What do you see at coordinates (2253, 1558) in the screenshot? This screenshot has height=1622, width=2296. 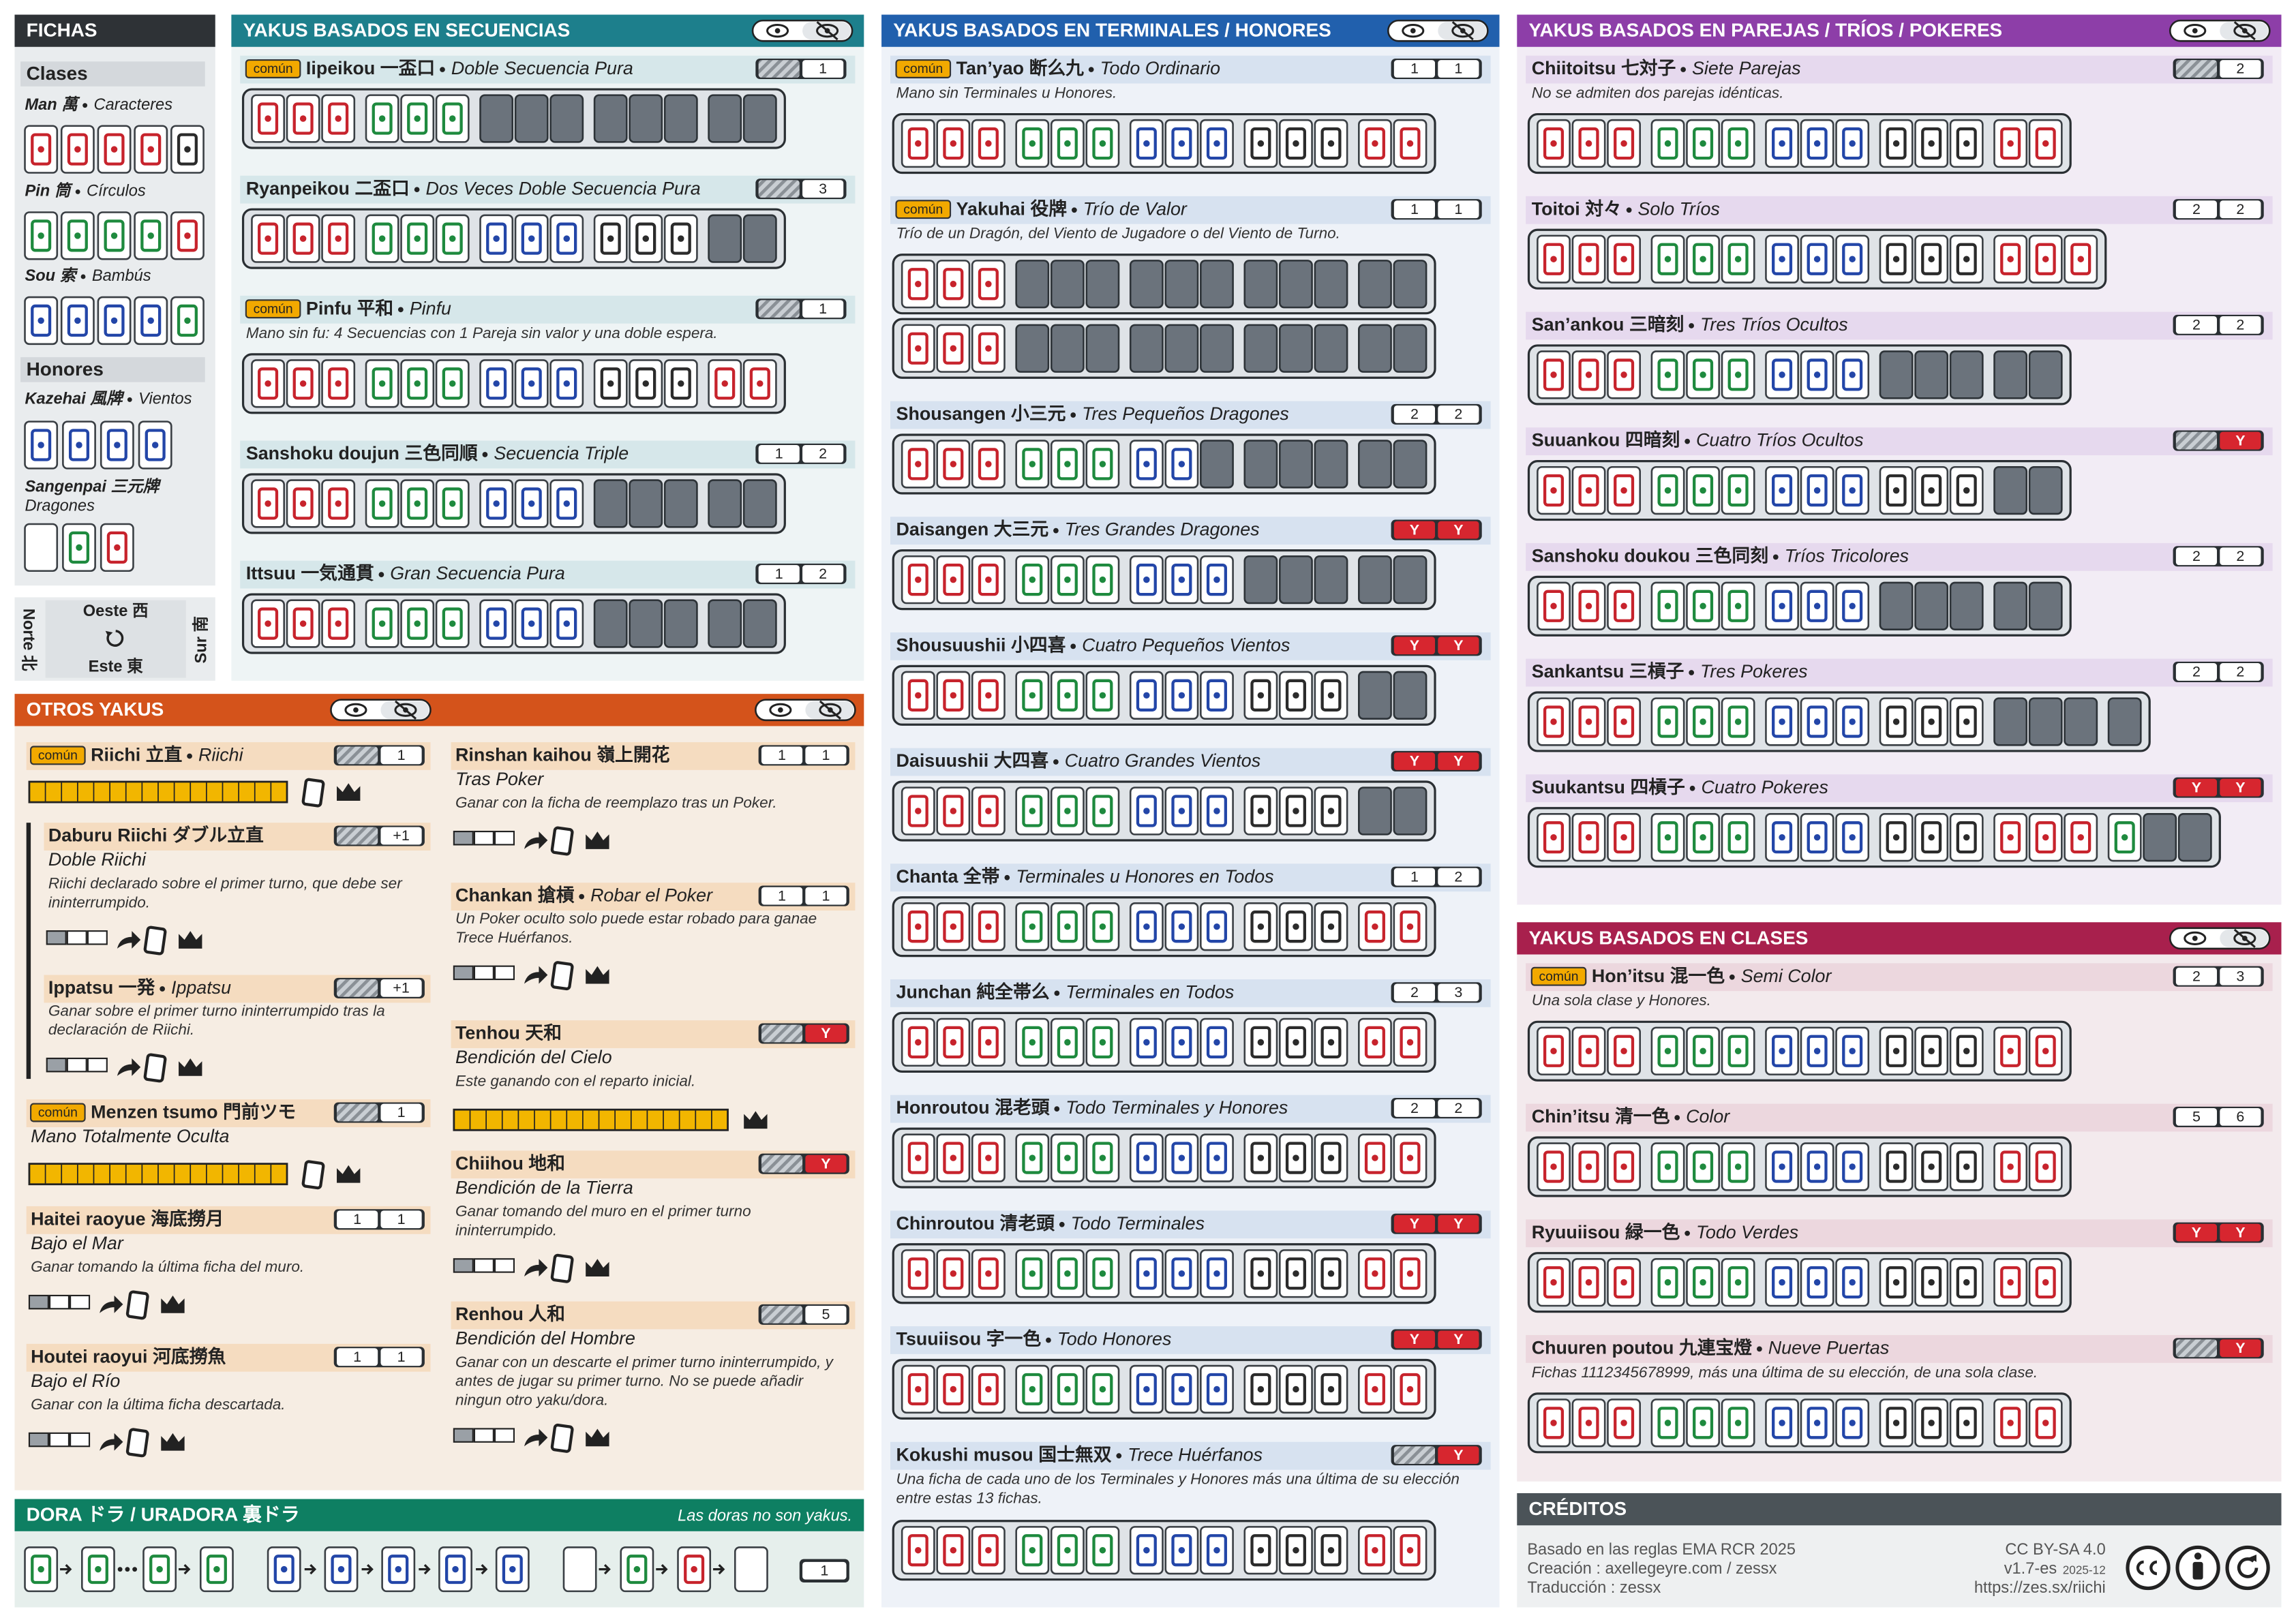 I see `sa-arrow` at bounding box center [2253, 1558].